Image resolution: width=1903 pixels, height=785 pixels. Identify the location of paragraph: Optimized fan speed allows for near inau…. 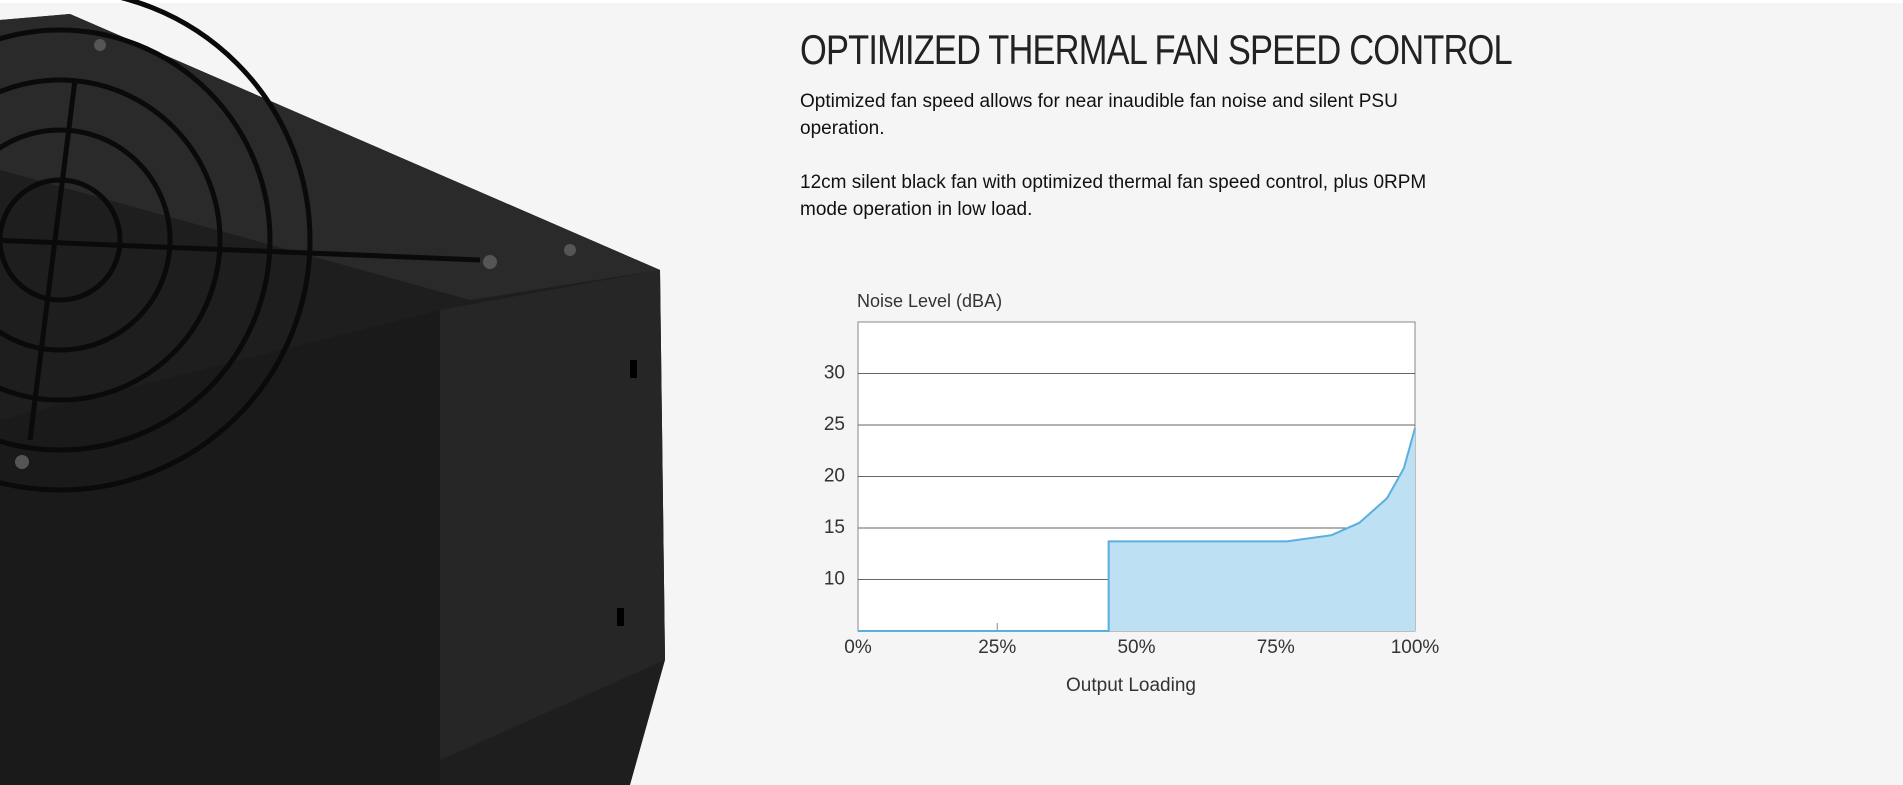
(1099, 115).